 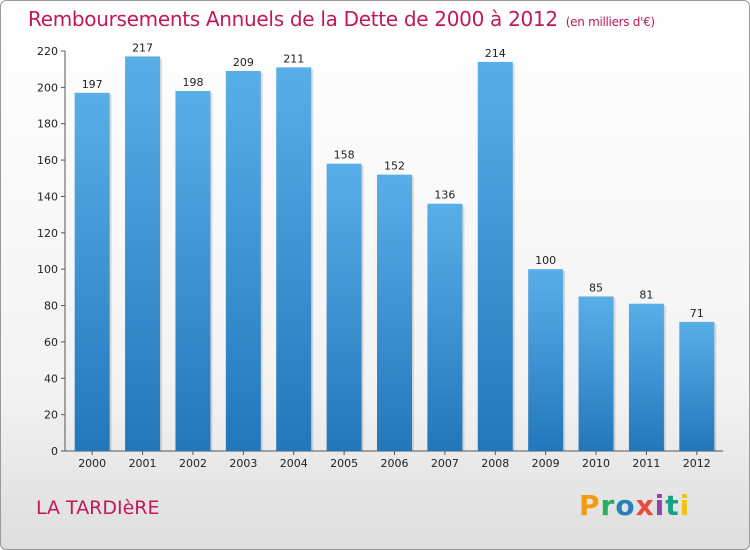 What do you see at coordinates (47, 269) in the screenshot?
I see `y-tick-label: 100` at bounding box center [47, 269].